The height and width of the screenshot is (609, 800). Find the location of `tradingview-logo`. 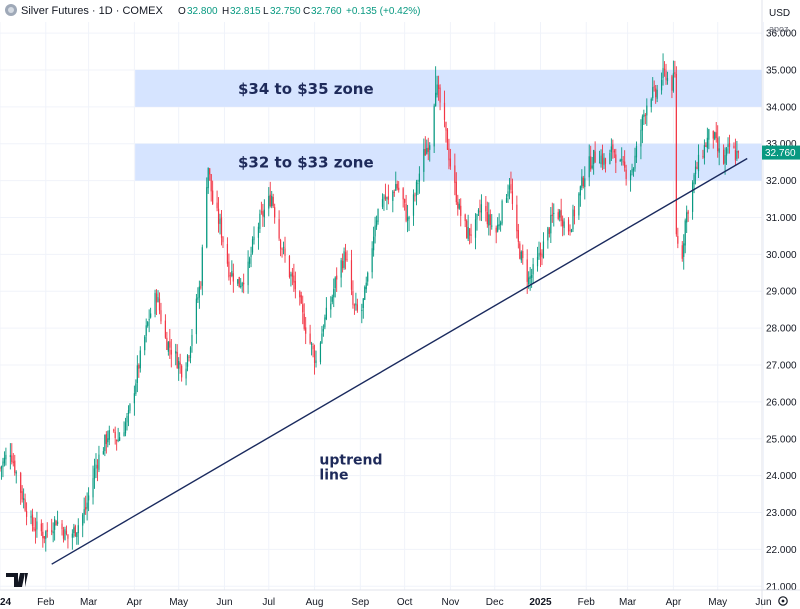

tradingview-logo is located at coordinates (17, 580).